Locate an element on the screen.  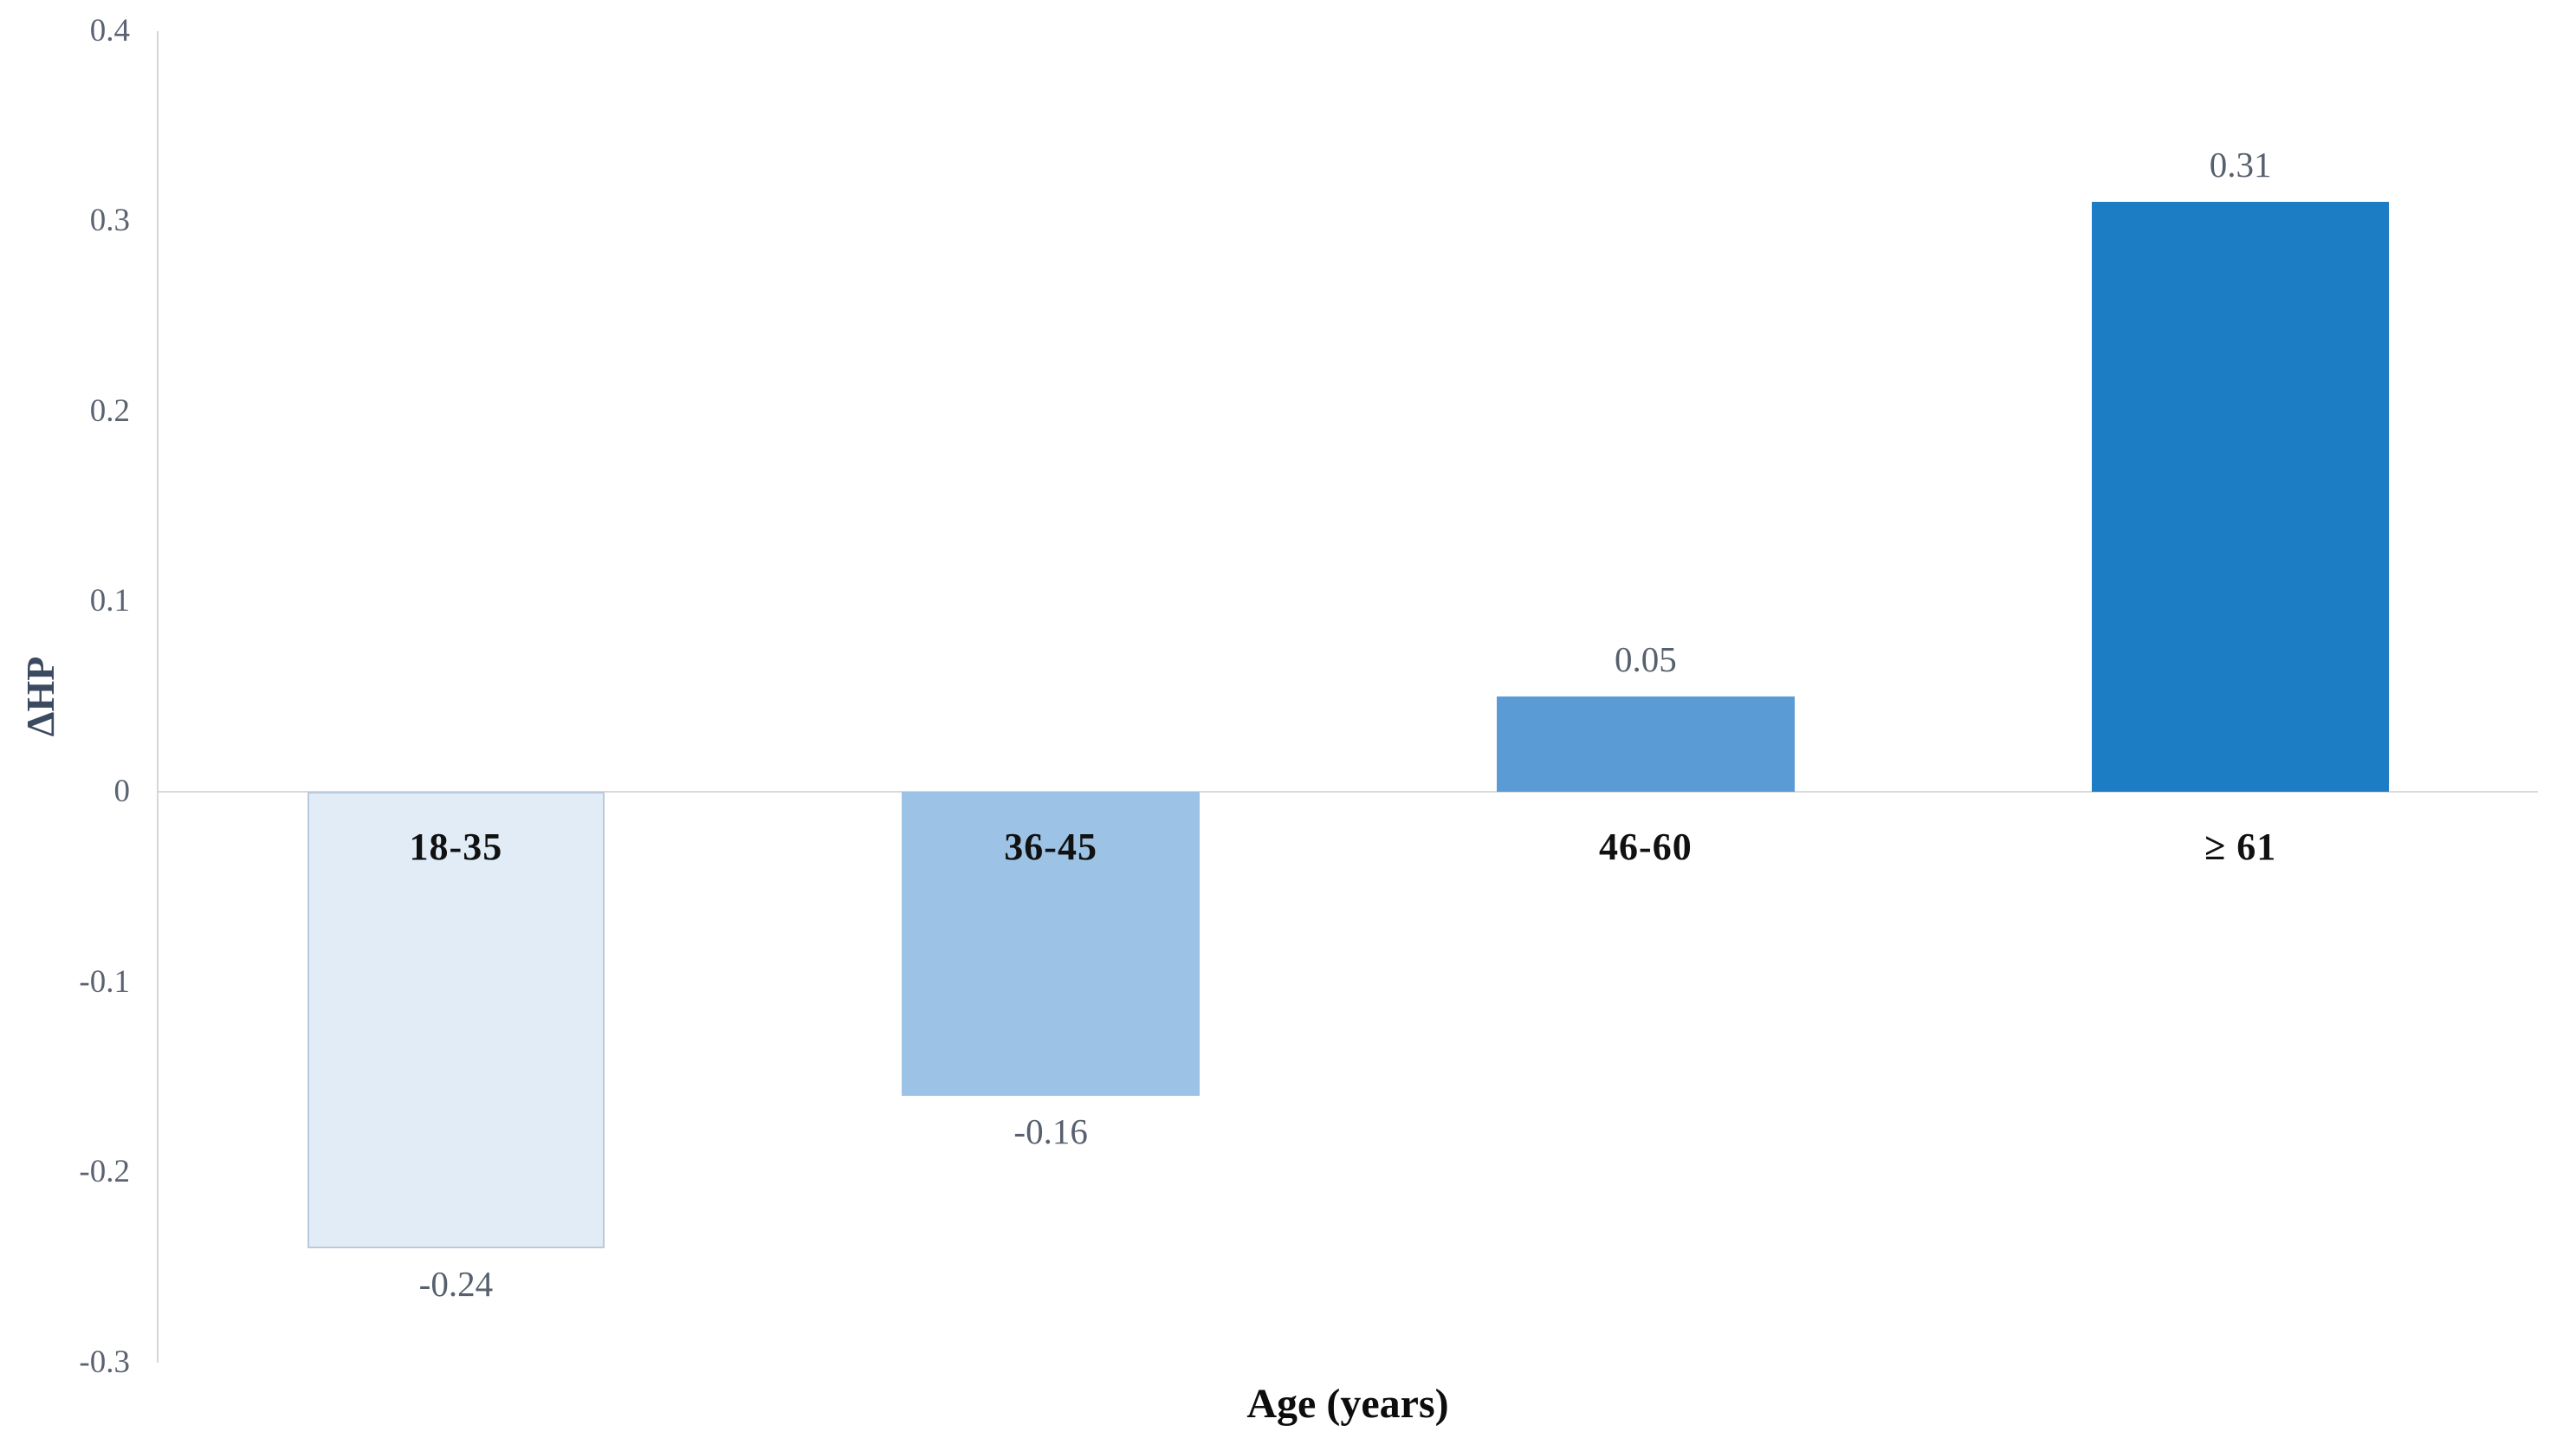
category-label: ≥ 61 is located at coordinates (2240, 847).